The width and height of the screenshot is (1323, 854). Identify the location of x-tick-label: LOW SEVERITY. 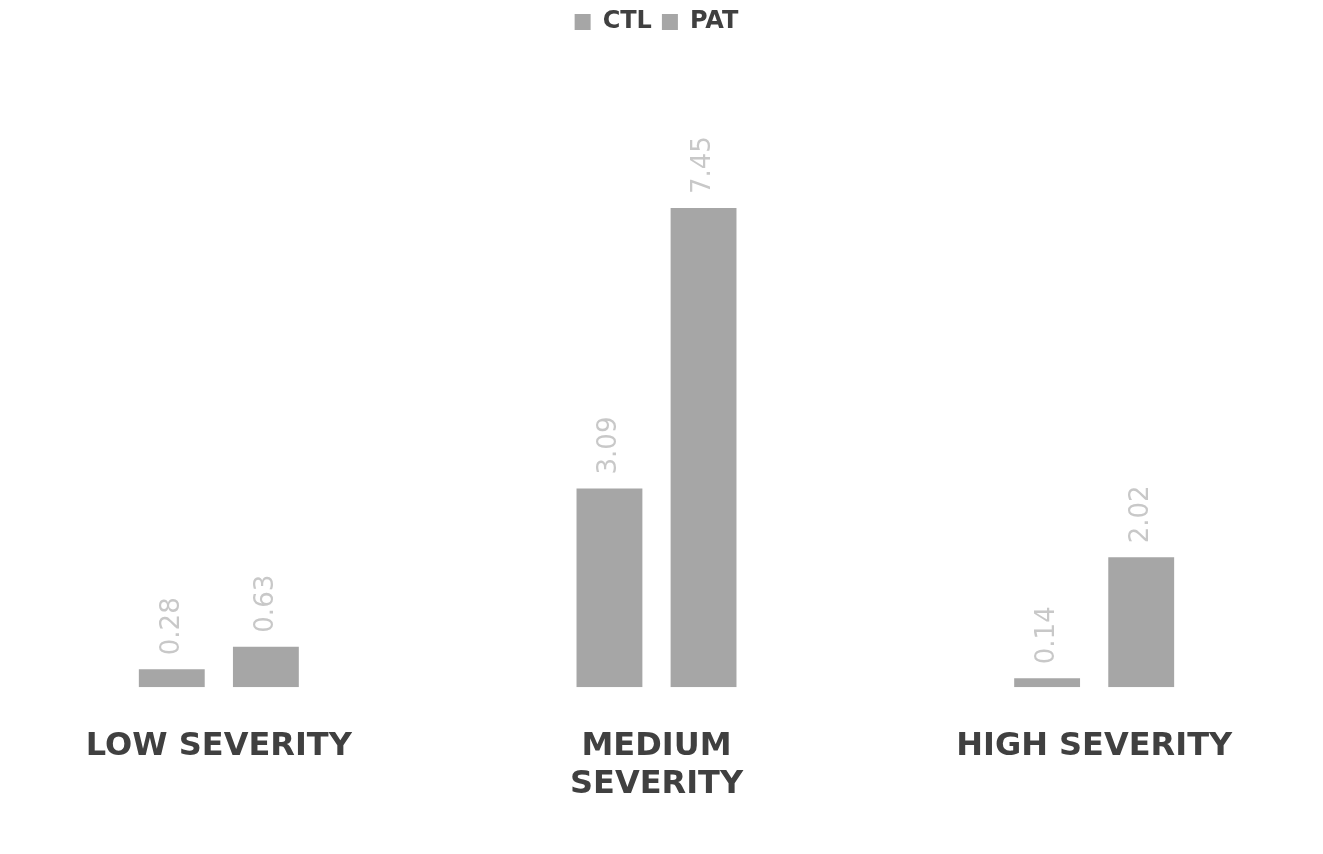
(219, 743).